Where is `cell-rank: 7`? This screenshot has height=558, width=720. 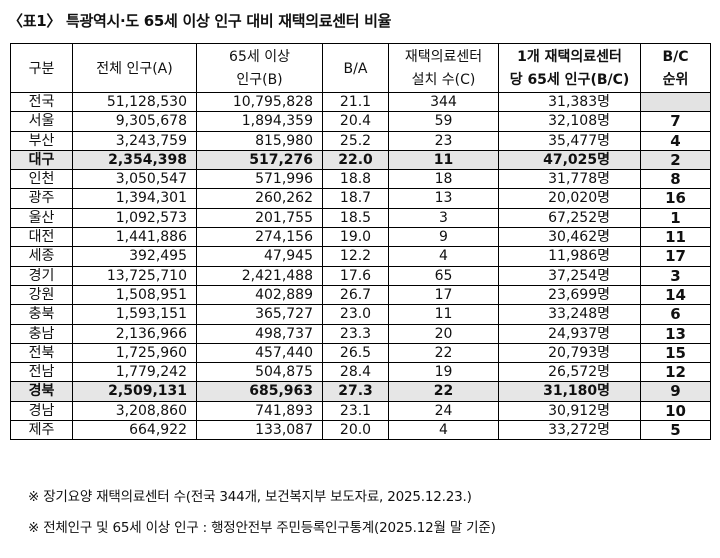 cell-rank: 7 is located at coordinates (675, 121).